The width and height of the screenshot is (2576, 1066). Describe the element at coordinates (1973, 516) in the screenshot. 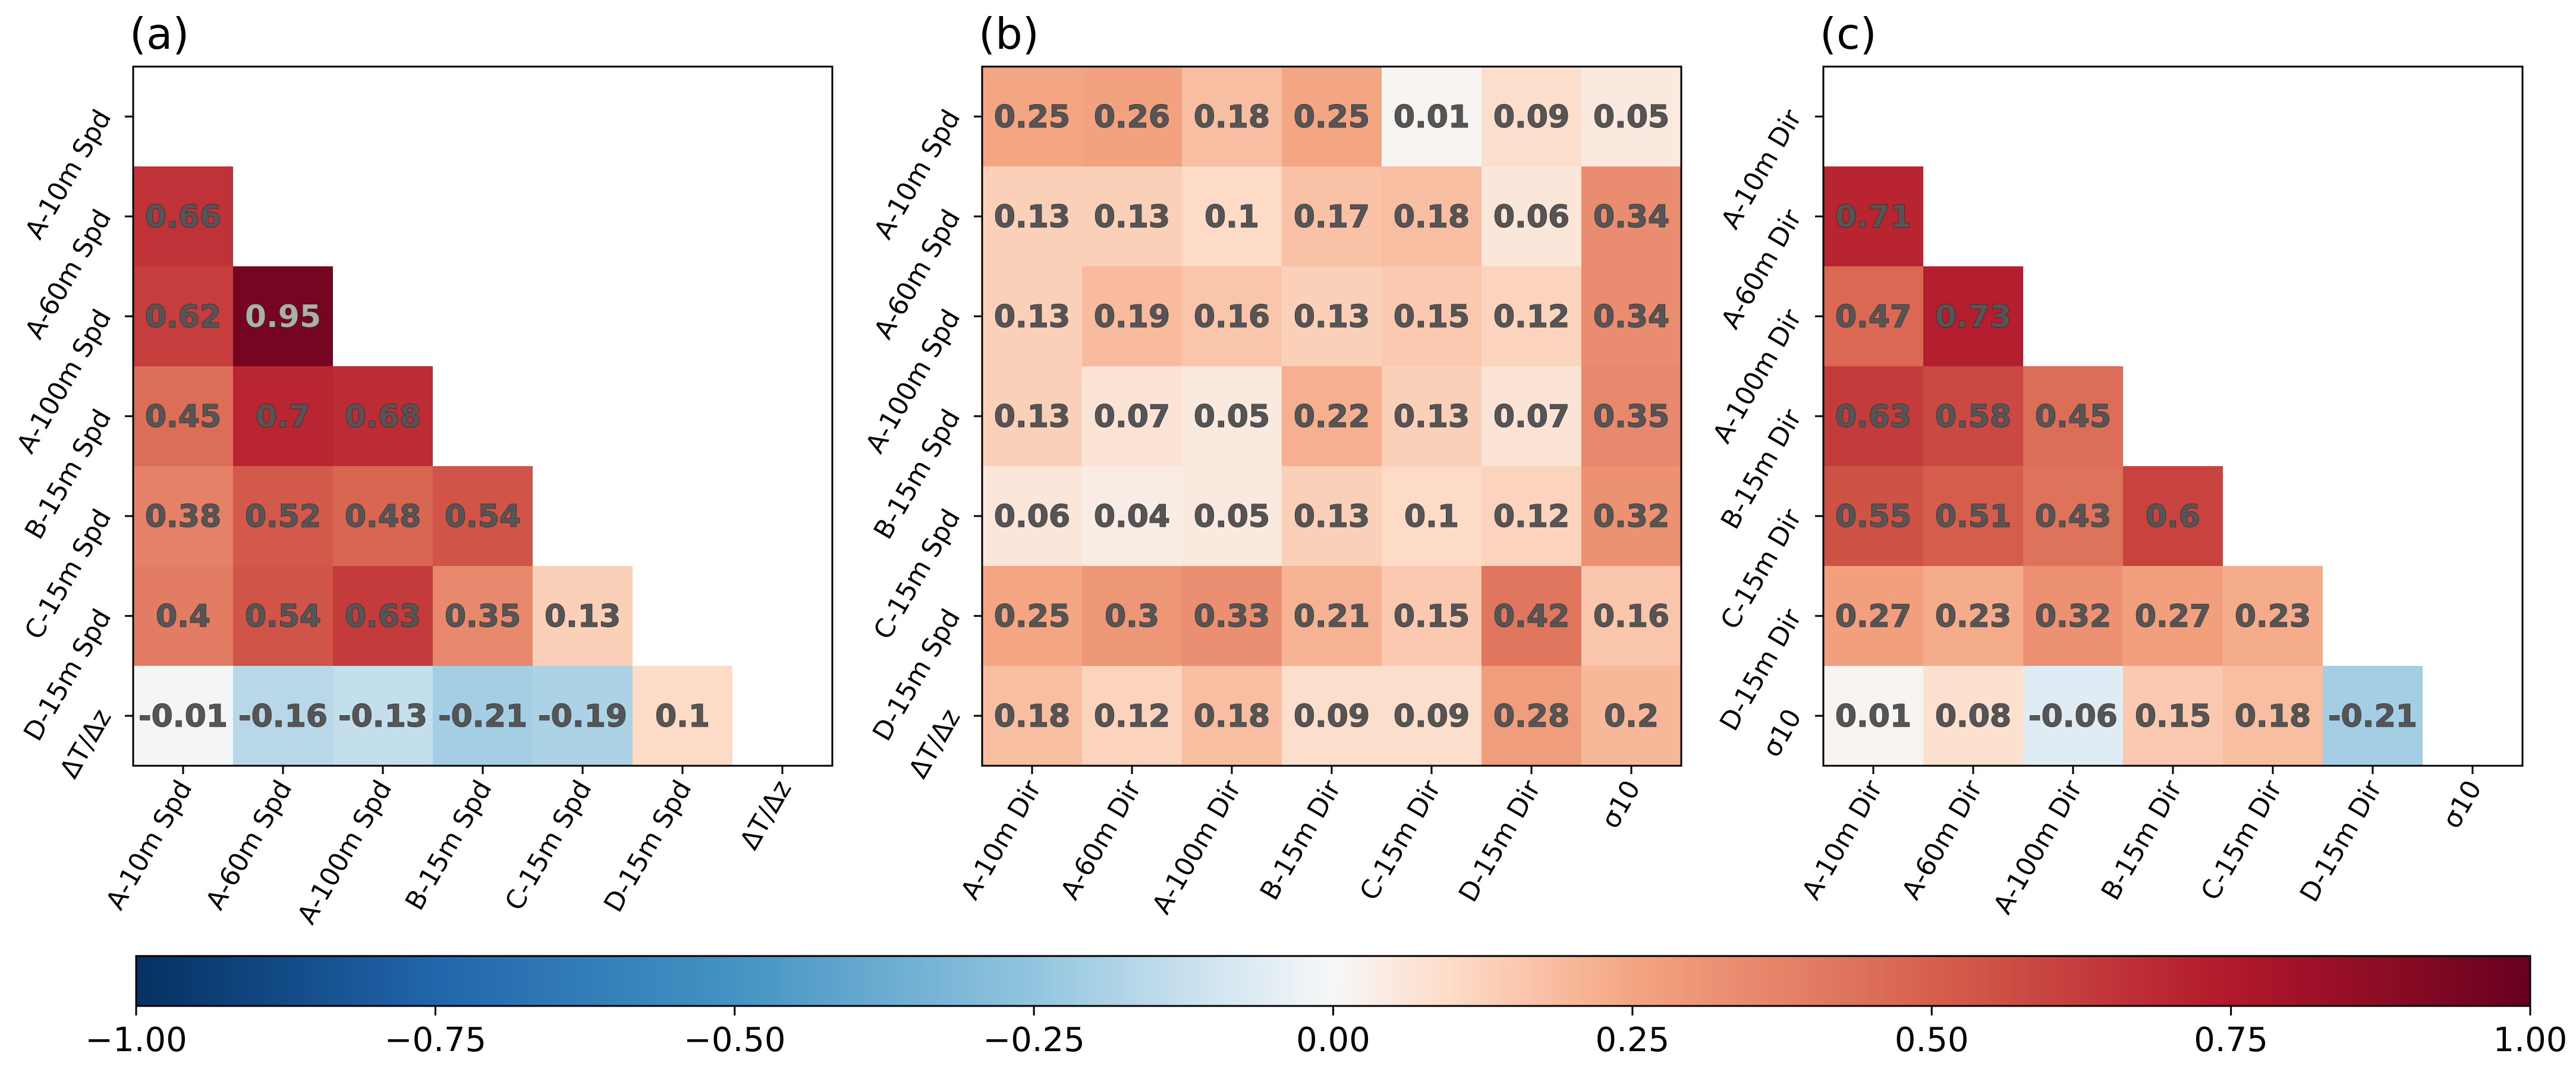

I see `cell-value-label: 0.51` at that location.